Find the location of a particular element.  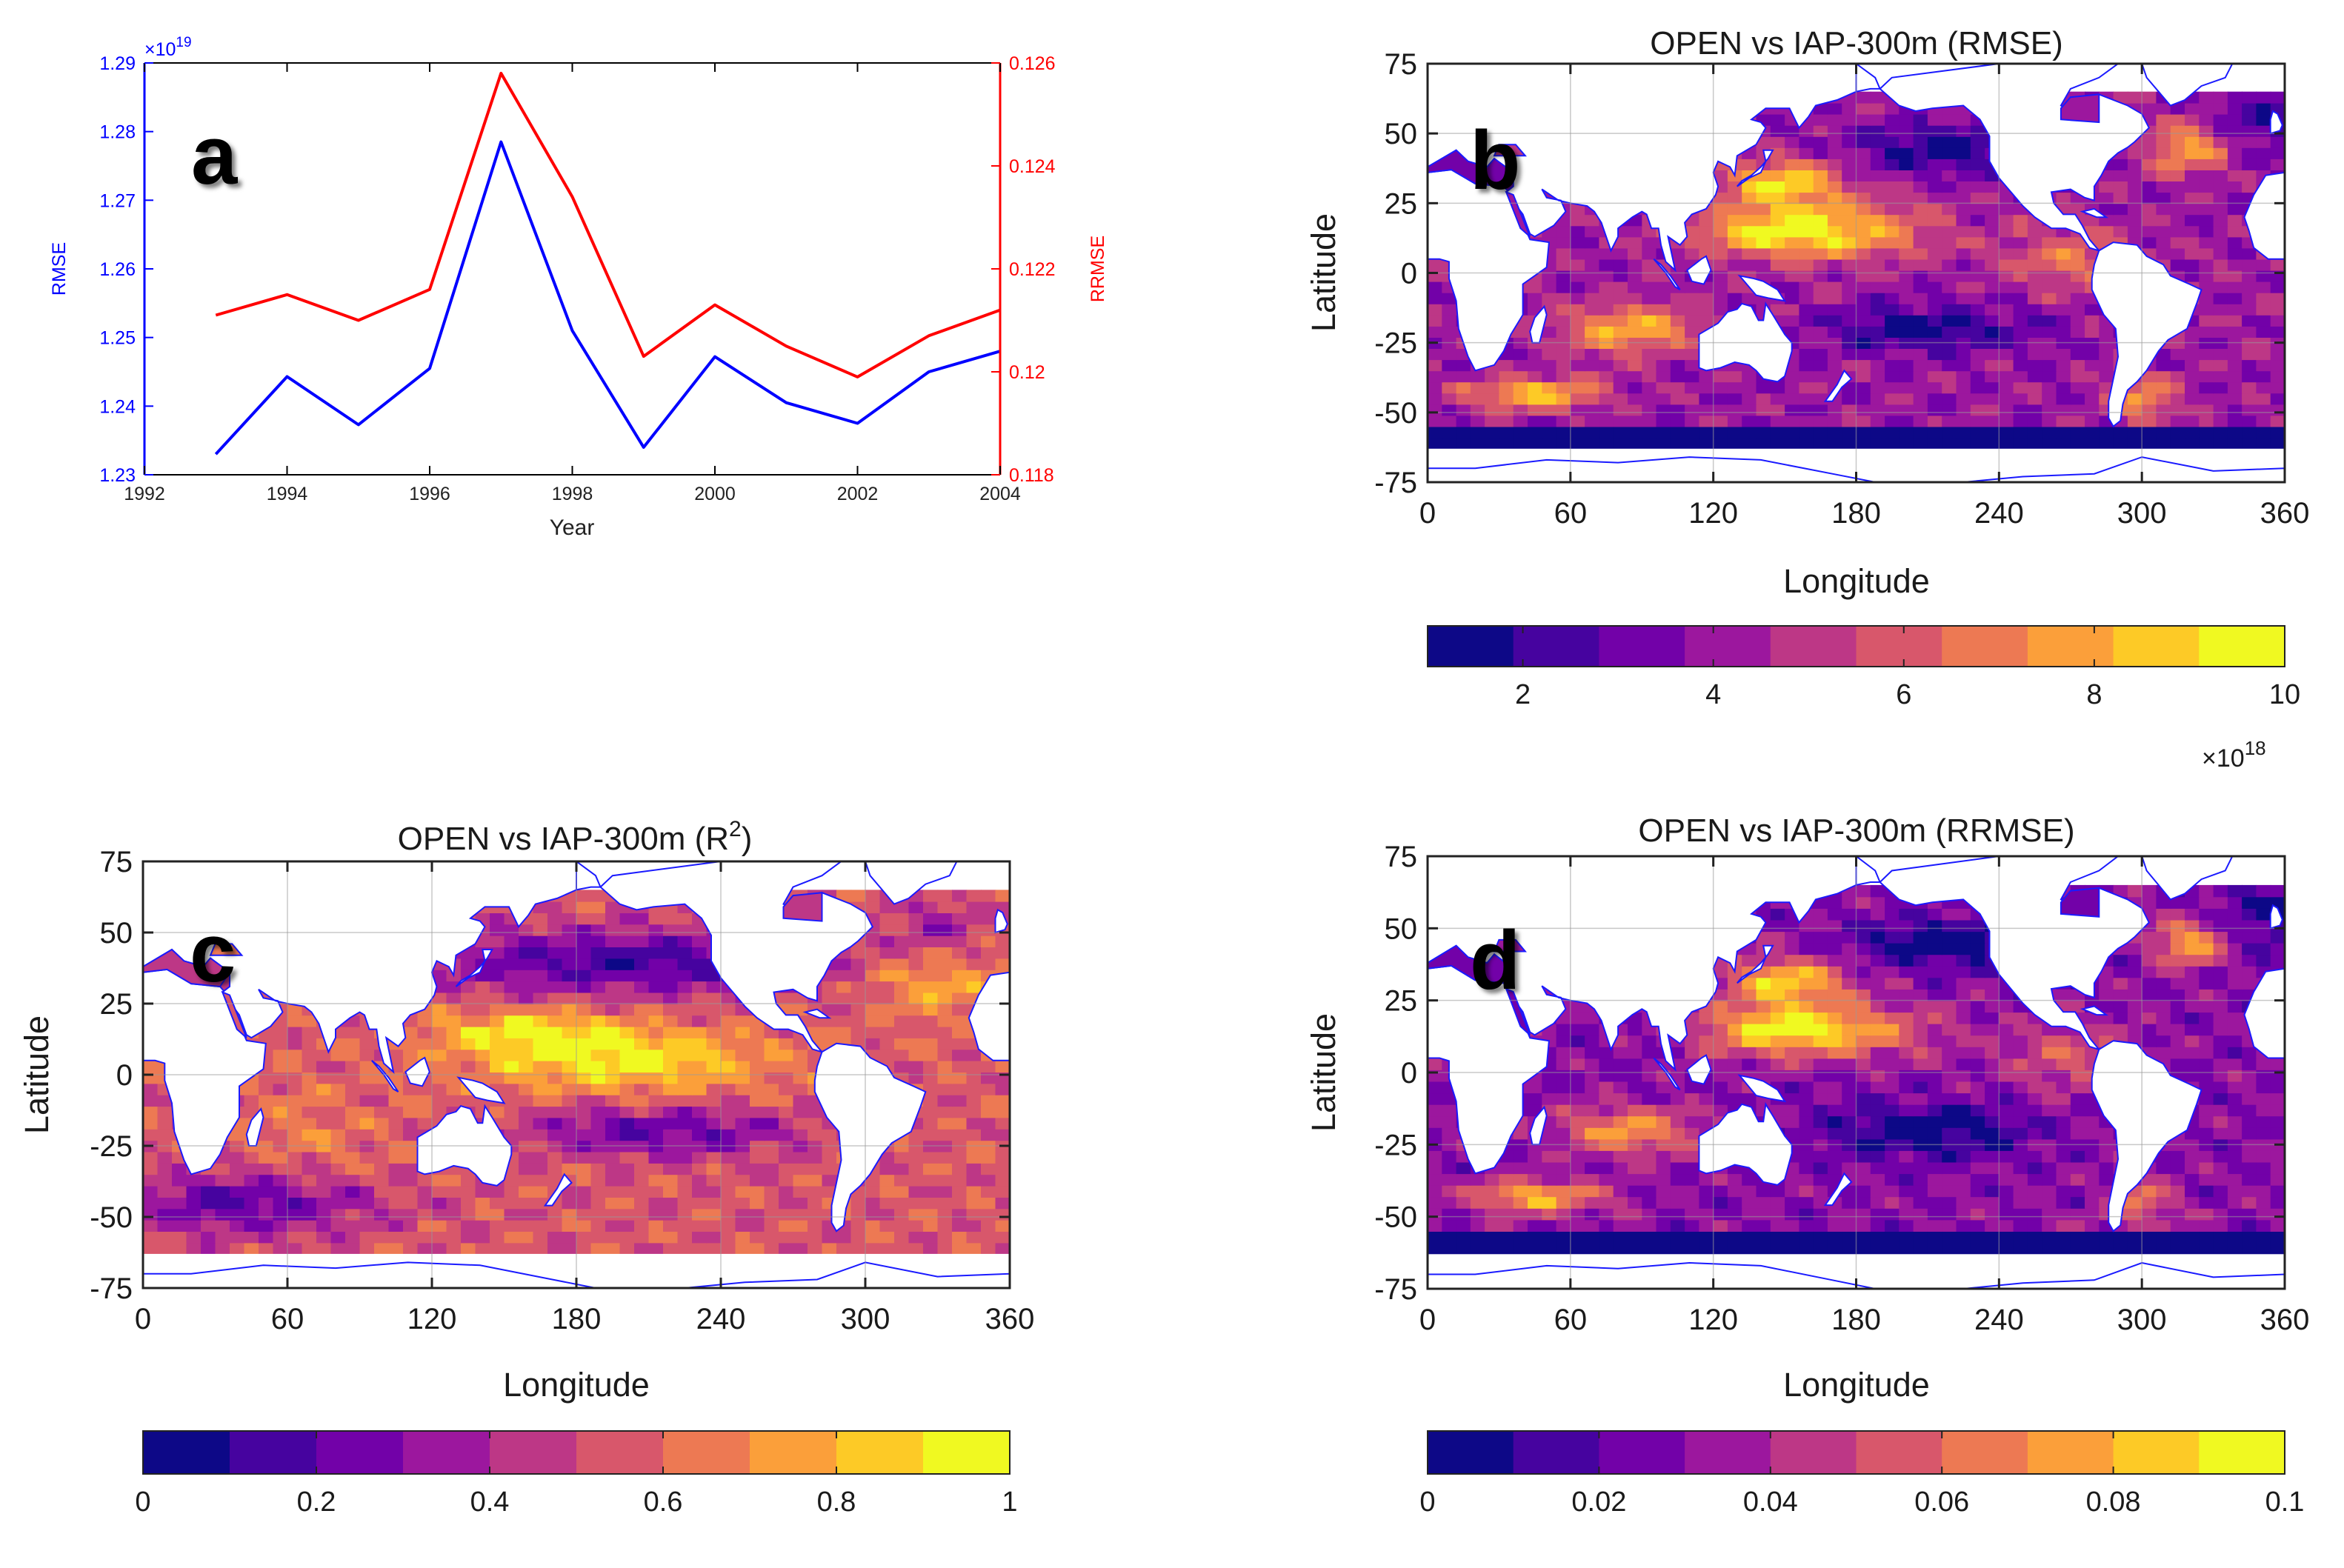

x-tick-label: 180 is located at coordinates (1856, 513).